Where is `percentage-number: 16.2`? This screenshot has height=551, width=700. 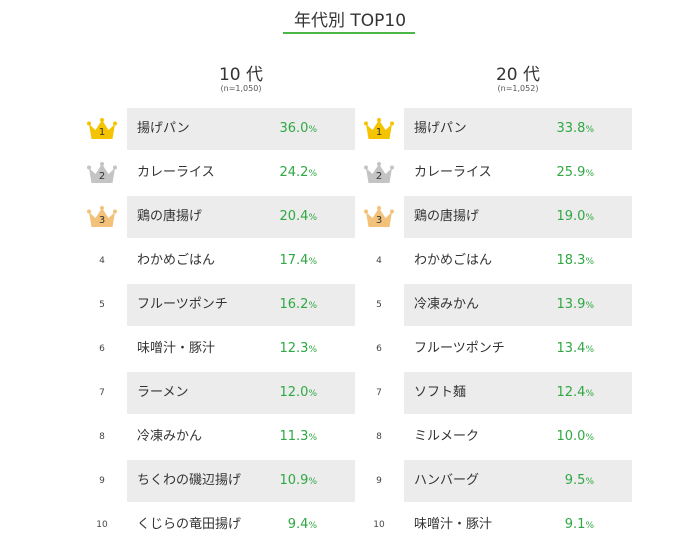
percentage-number: 16.2 is located at coordinates (294, 304).